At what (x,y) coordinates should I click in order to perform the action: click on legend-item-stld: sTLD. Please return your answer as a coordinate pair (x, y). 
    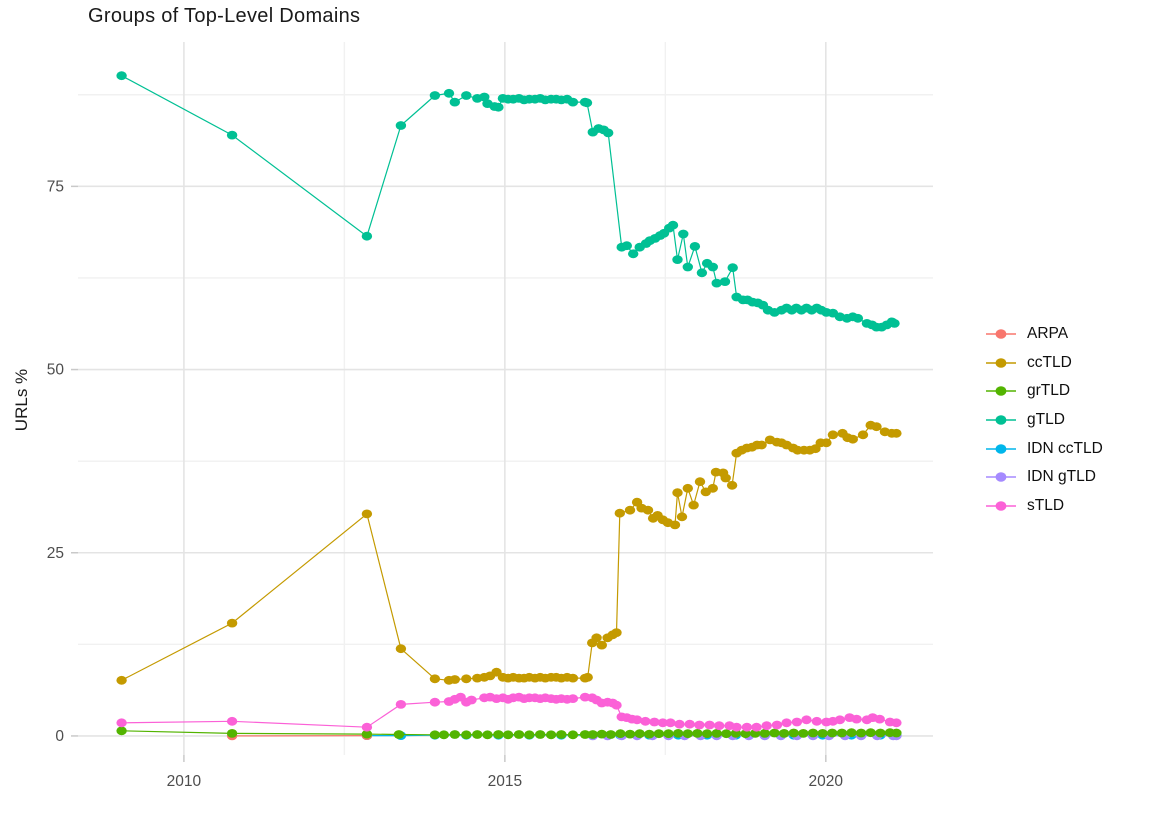
    Looking at the image, I should click on (1043, 506).